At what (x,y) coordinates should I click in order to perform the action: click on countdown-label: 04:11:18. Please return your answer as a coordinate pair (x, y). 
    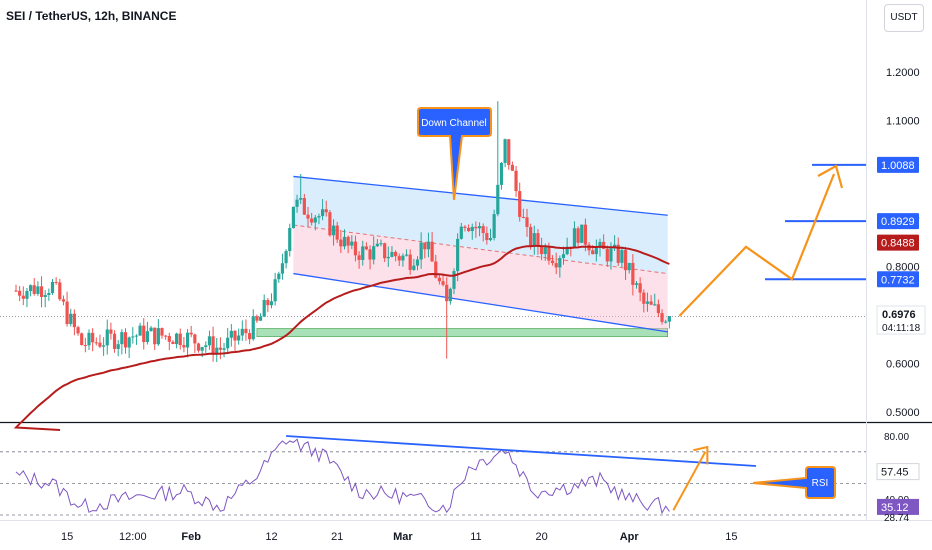
    Looking at the image, I should click on (901, 328).